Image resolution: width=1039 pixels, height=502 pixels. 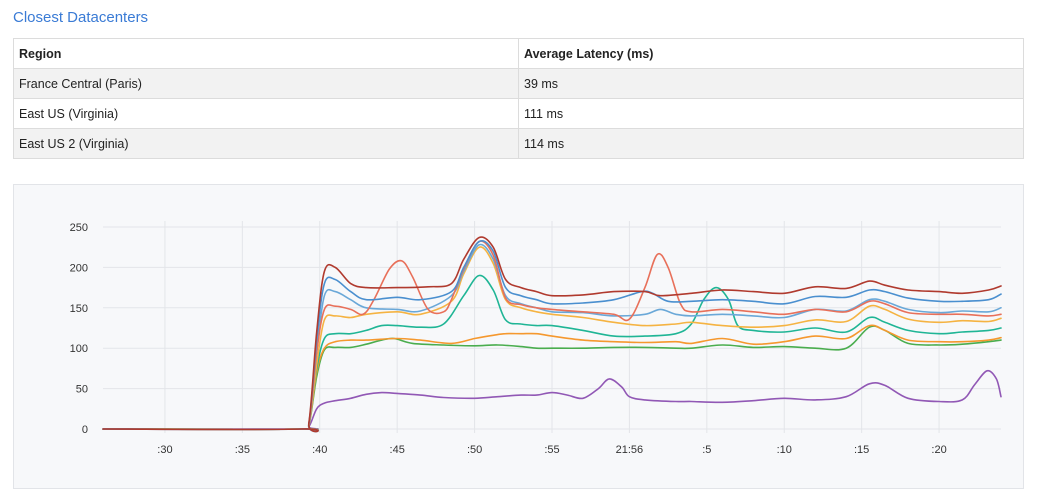 I want to click on latency-cell: 114 ms, so click(x=771, y=143).